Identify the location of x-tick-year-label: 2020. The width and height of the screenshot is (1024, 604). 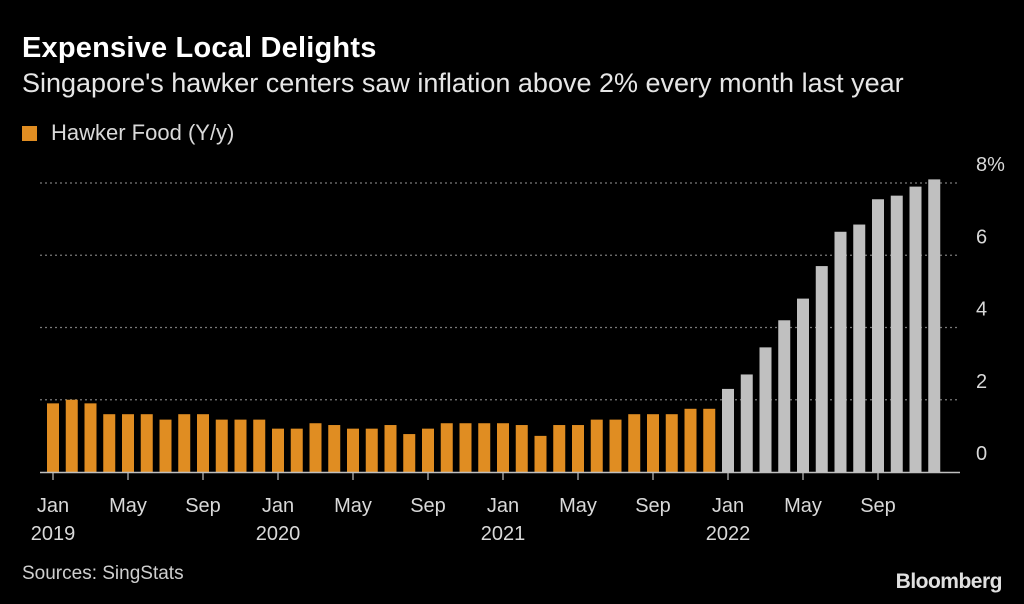
(278, 534).